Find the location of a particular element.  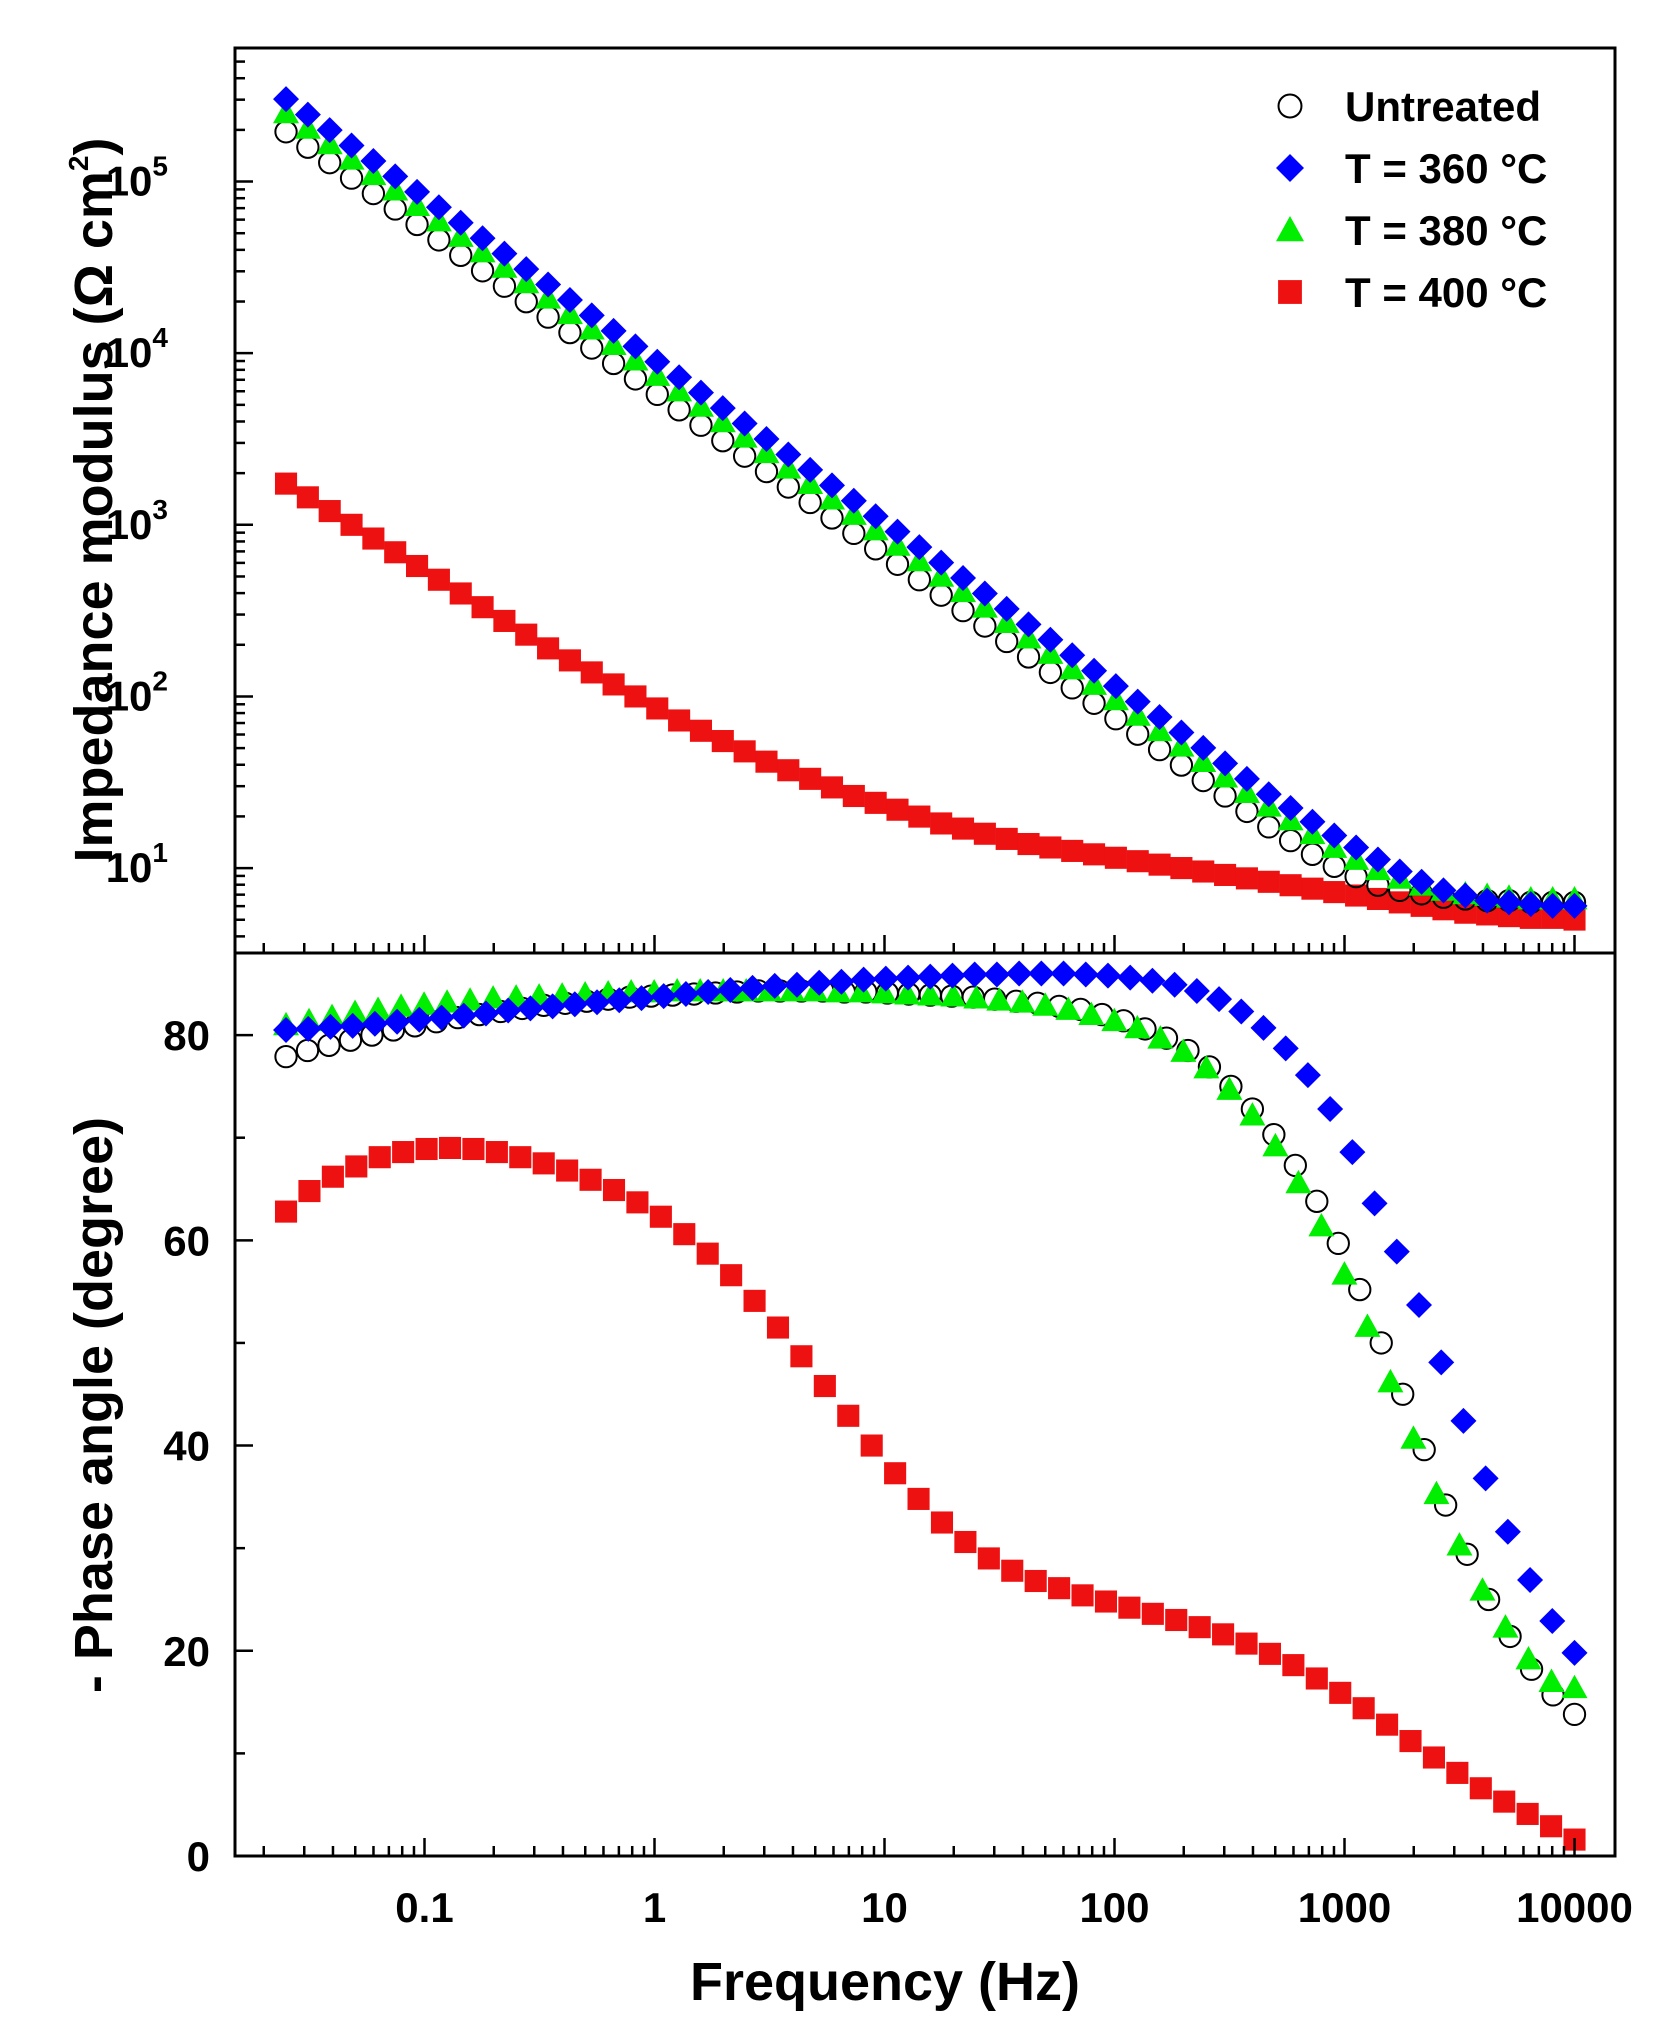

legend-marker-square is located at coordinates (1290, 292).